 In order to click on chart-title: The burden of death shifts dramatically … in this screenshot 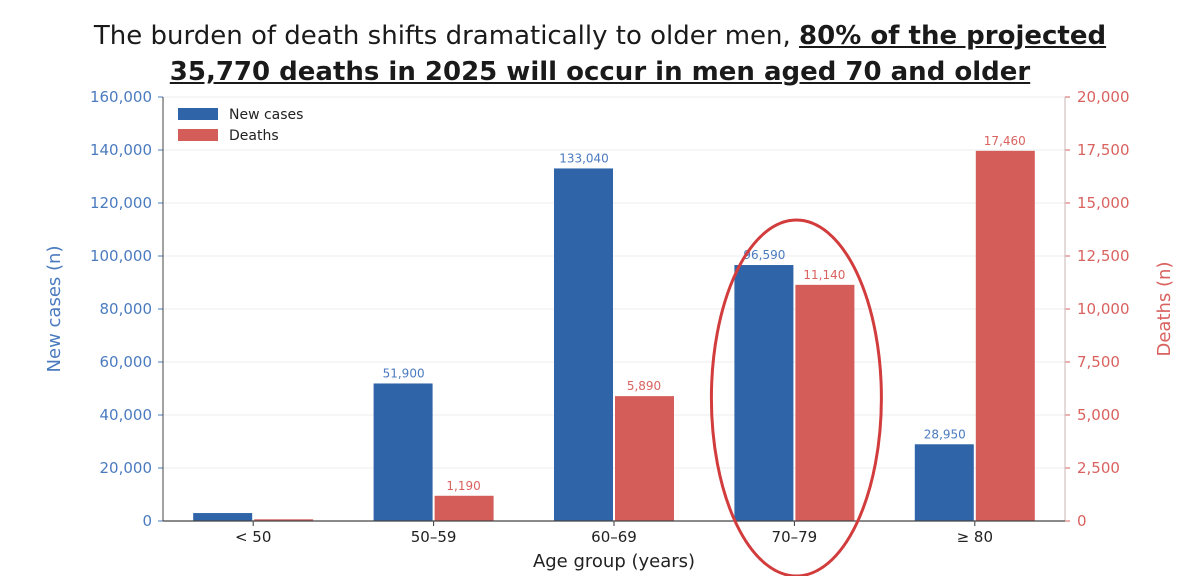, I will do `click(600, 54)`.